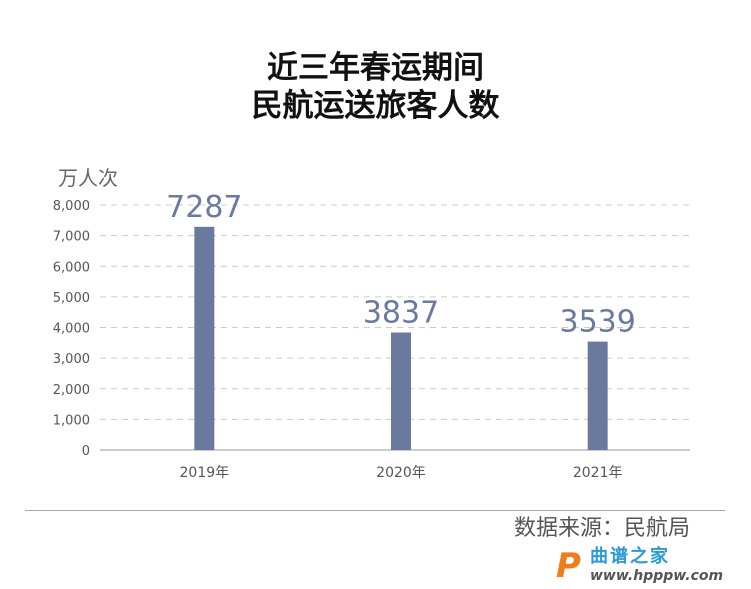 The height and width of the screenshot is (589, 751). What do you see at coordinates (71, 237) in the screenshot?
I see `y-tick-label: 7,000` at bounding box center [71, 237].